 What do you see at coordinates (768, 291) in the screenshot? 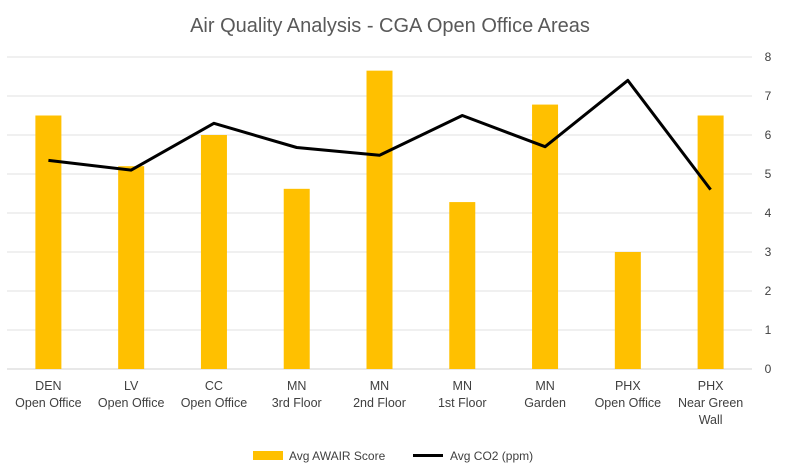
I see `y-tick-label: 2` at bounding box center [768, 291].